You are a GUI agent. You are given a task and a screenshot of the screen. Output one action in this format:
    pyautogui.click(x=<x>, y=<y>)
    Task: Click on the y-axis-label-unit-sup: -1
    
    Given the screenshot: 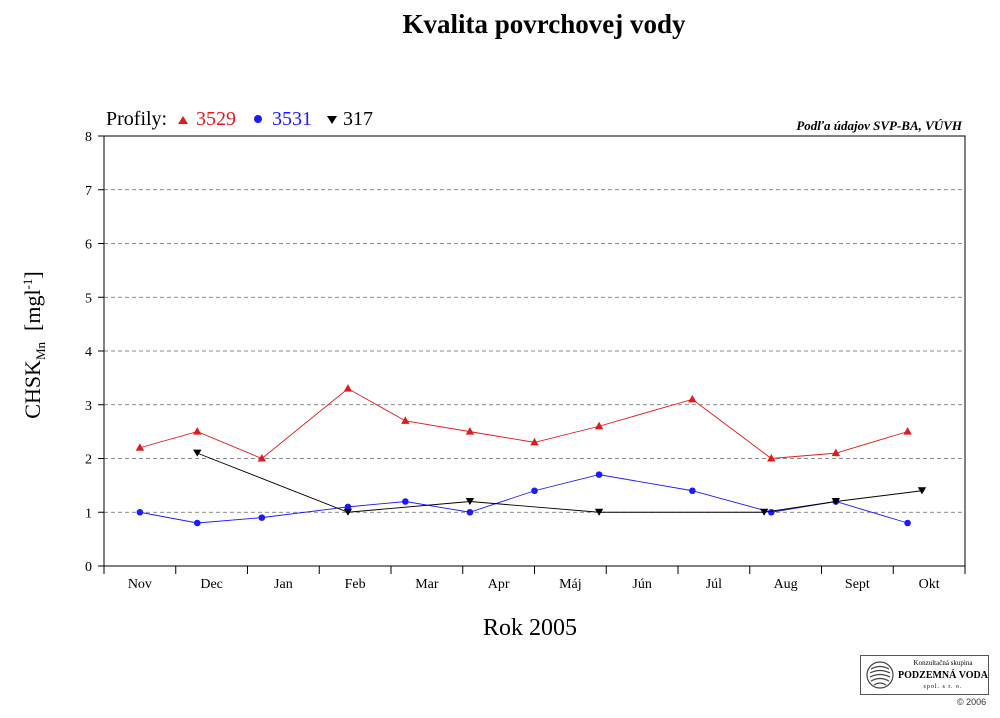 What is the action you would take?
    pyautogui.click(x=27, y=284)
    